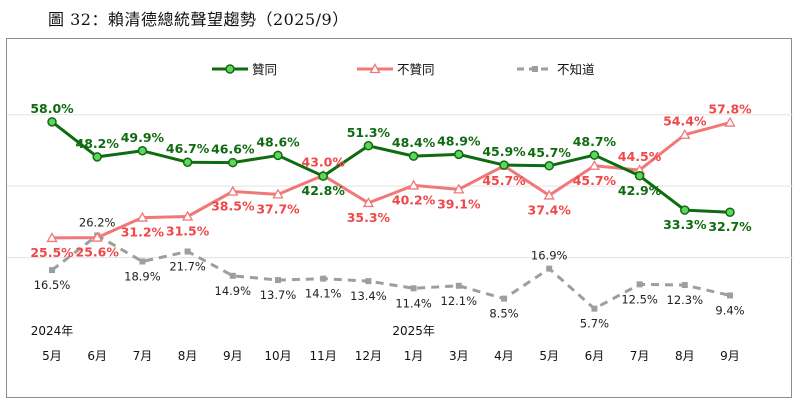 The height and width of the screenshot is (406, 800). Describe the element at coordinates (98, 252) in the screenshot. I see `data-label: 25.6%` at that location.